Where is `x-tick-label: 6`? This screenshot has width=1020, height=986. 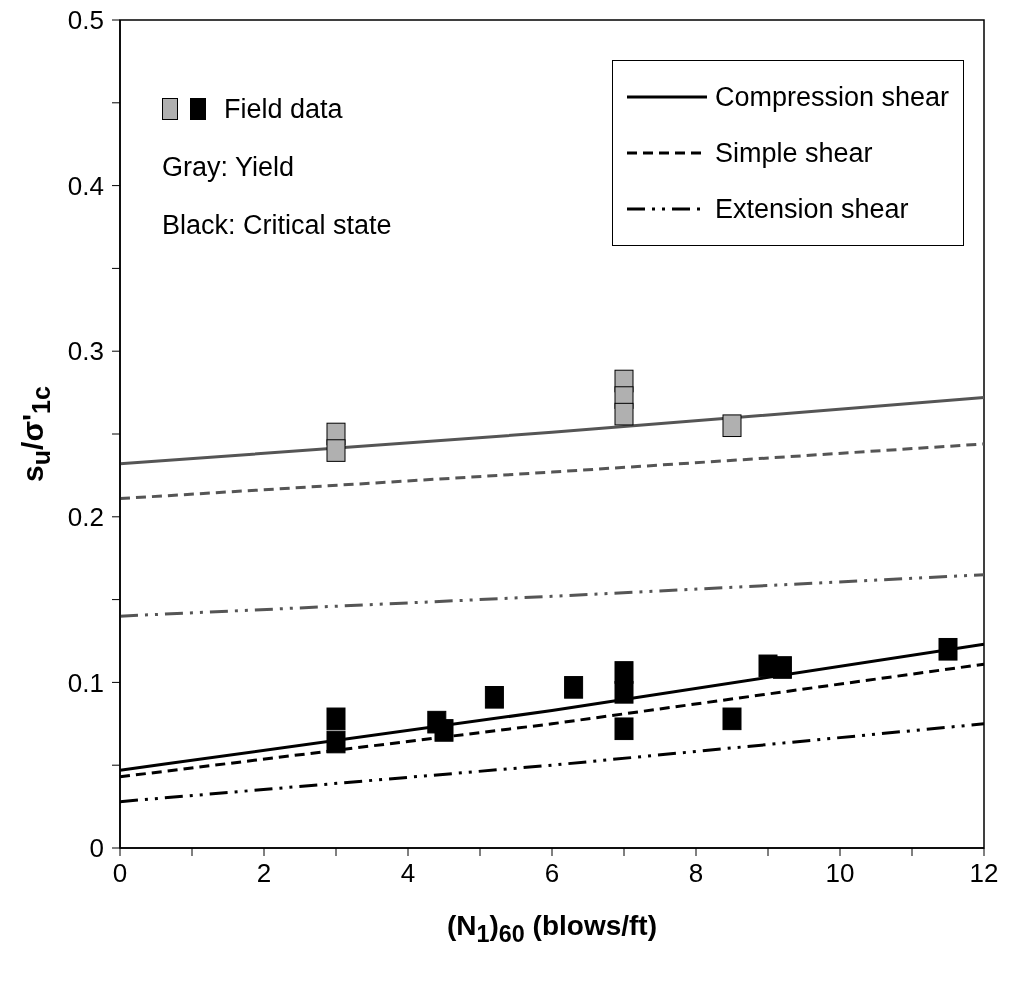 x-tick-label: 6 is located at coordinates (552, 873).